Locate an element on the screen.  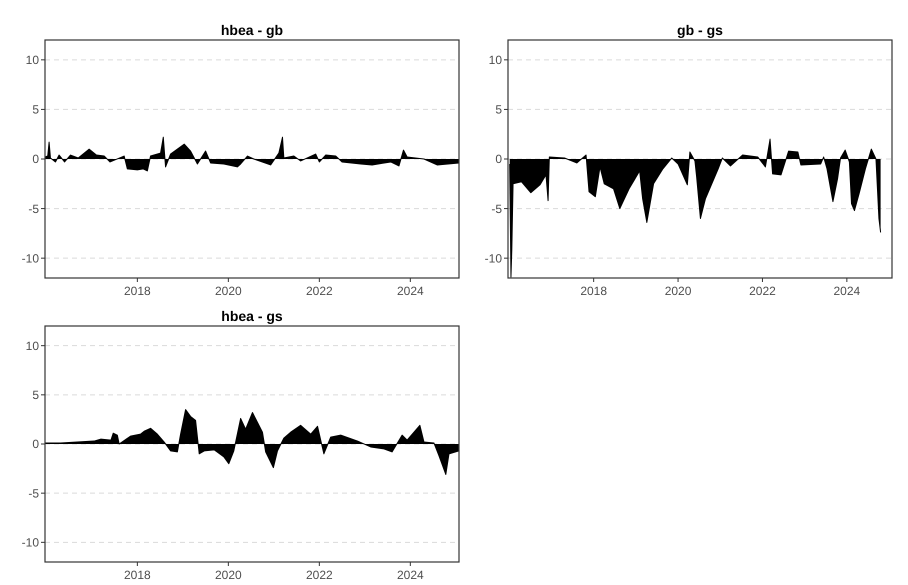
chart-title: hbea - gs is located at coordinates (252, 316).